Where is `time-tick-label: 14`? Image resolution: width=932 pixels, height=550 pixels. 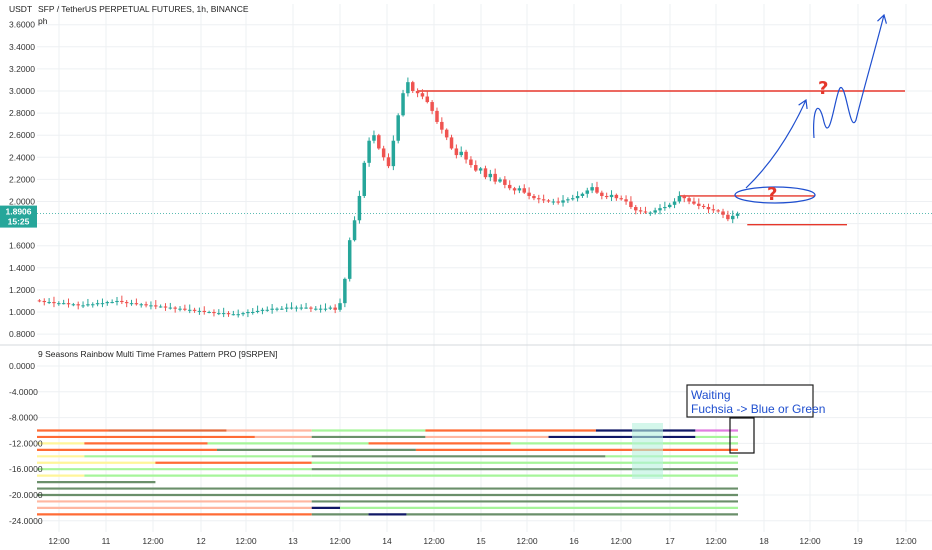 time-tick-label: 14 is located at coordinates (387, 541).